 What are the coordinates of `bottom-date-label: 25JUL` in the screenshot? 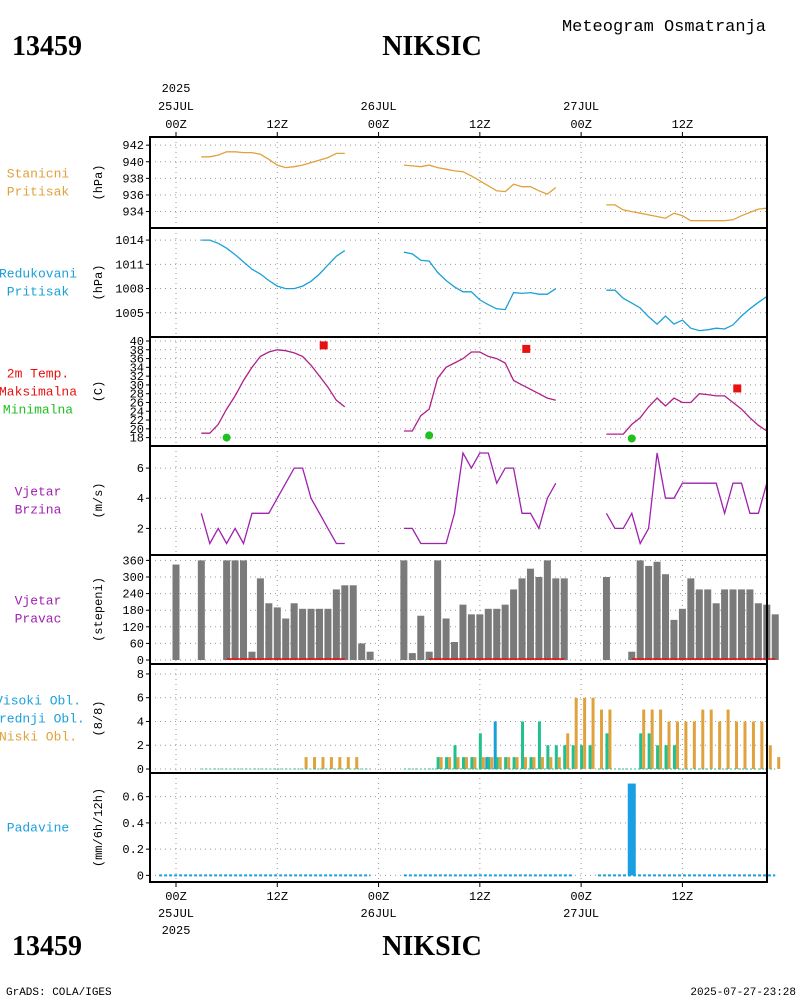 It's located at (176, 914).